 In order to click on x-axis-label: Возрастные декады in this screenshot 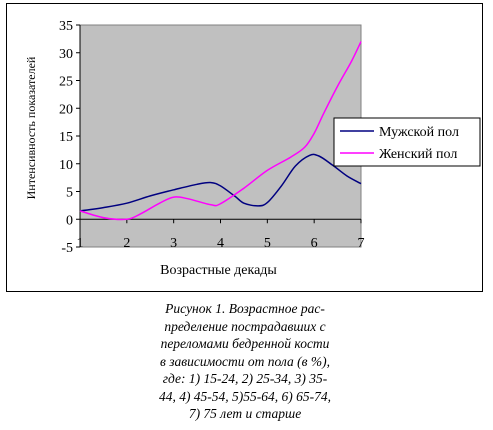, I will do `click(218, 270)`.